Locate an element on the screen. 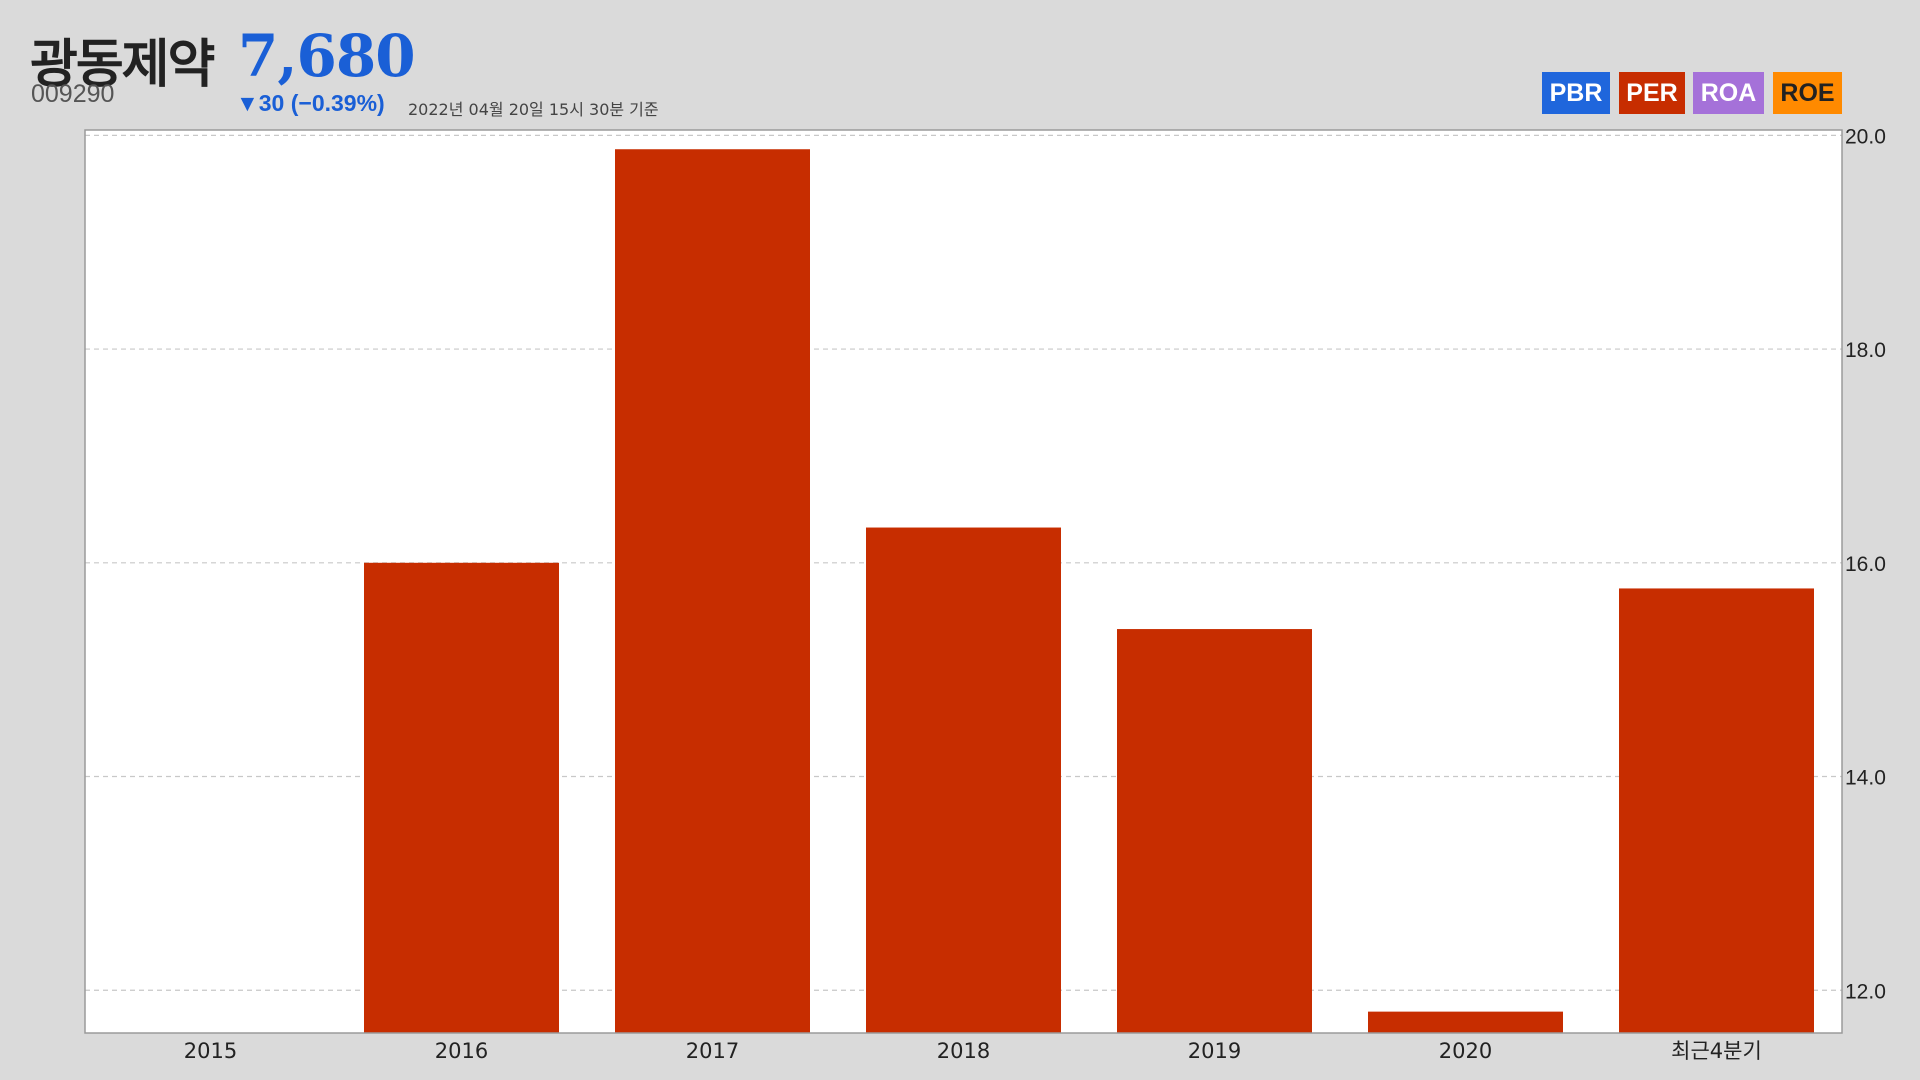 The width and height of the screenshot is (1920, 1080). timestamp: 2022년 04월 20일 15시 30분 기준 is located at coordinates (533, 109).